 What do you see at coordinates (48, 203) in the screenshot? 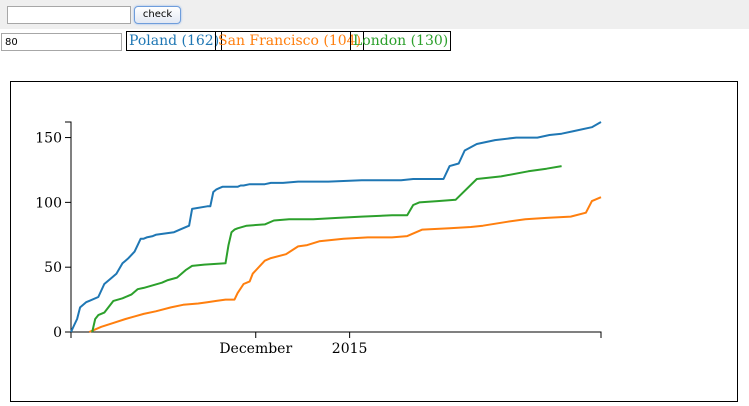
I see `y-tick-label: 100` at bounding box center [48, 203].